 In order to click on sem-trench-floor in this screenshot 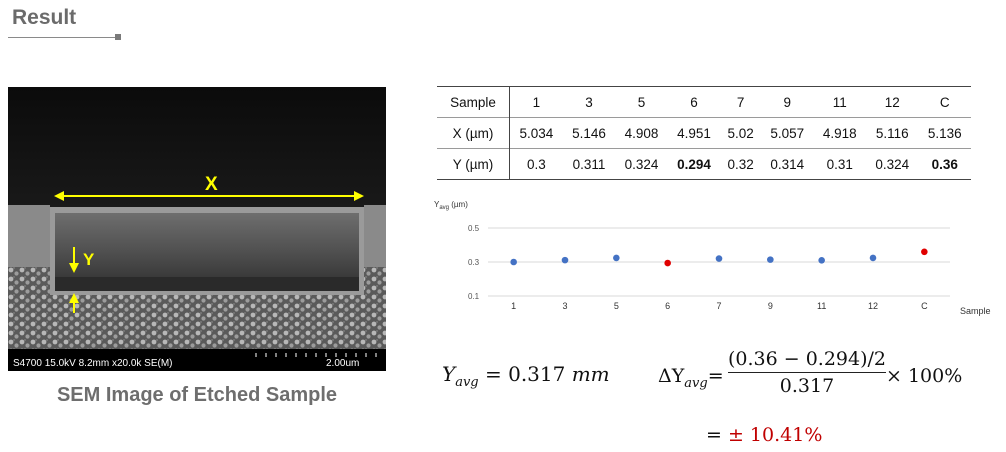, I will do `click(207, 284)`.